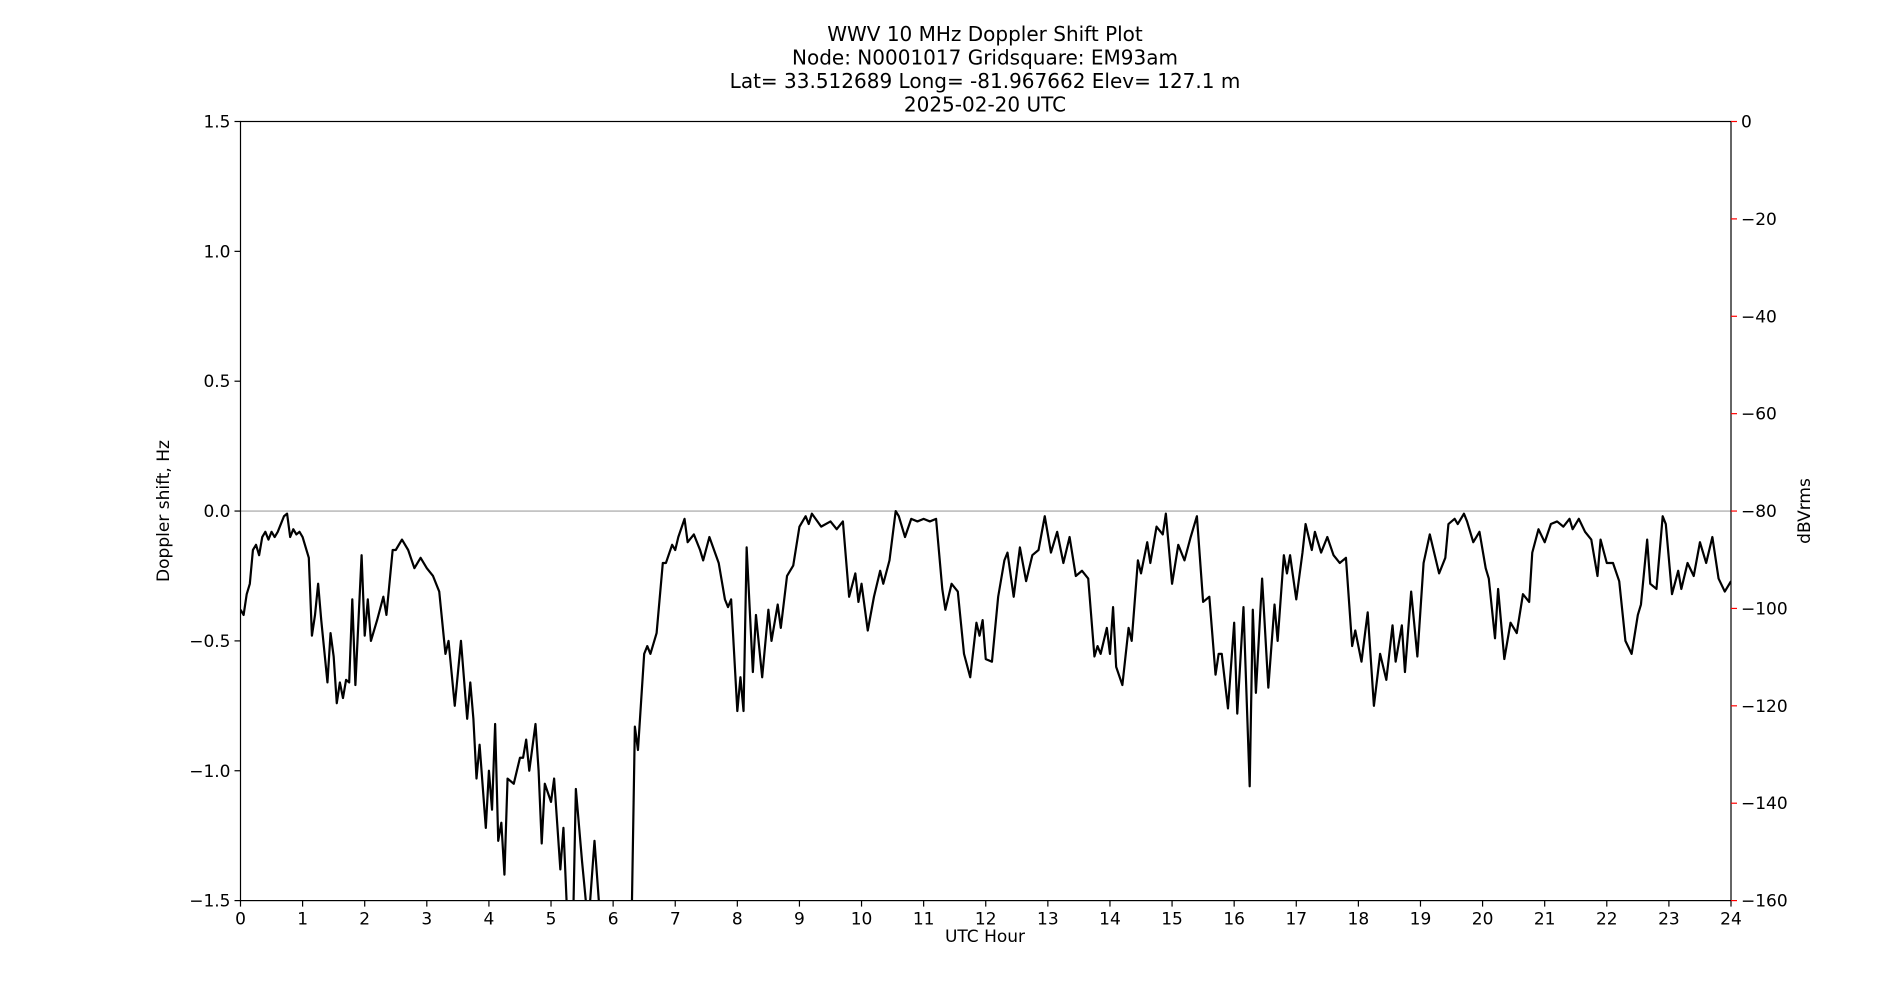  I want to click on y-tick-label: 0.0, so click(216, 512).